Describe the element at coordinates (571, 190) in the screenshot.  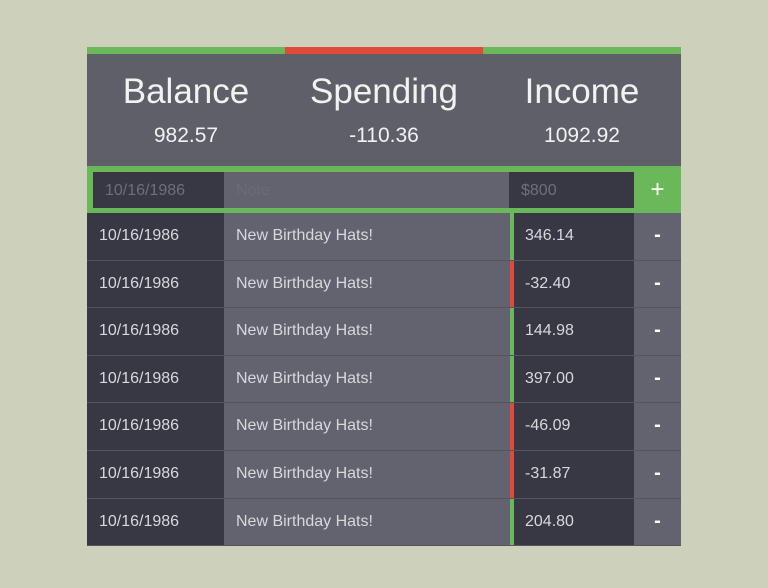
I see `amount-input: $800` at that location.